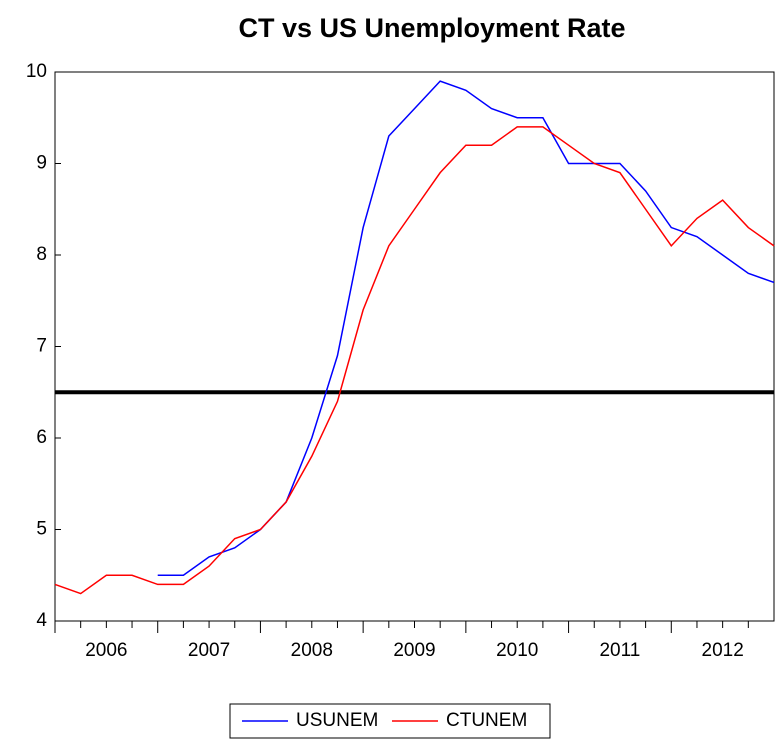 The height and width of the screenshot is (740, 775). I want to click on x-tick-label: 2006, so click(106, 650).